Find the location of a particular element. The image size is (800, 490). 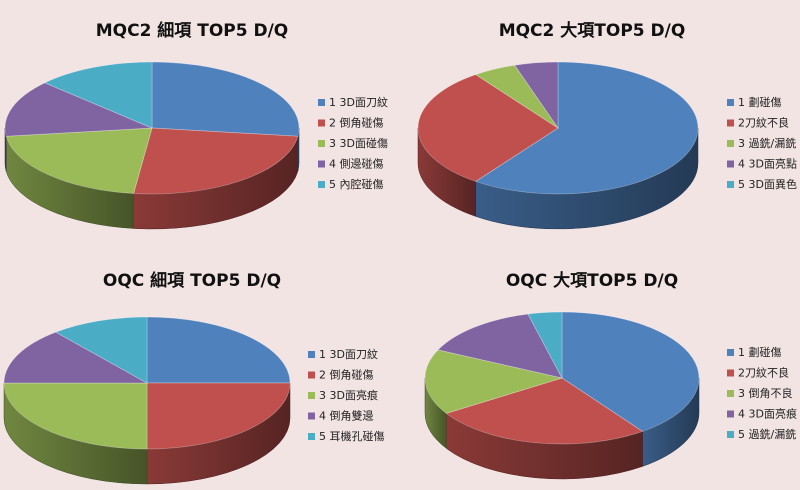

chart-legend: 1 劃碰傷 2刀紋不良 3 倒角不良 4 3D面亮痕 5 過銑/漏銑 is located at coordinates (762, 393).